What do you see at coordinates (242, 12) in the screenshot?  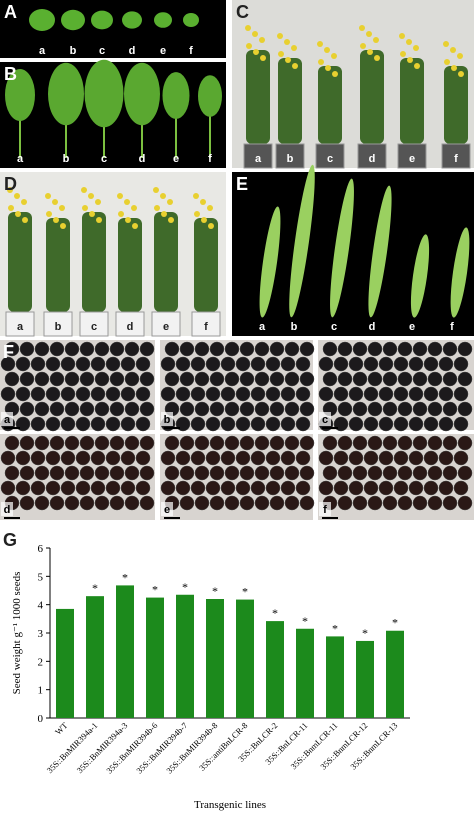 I see `panel-letter: C` at bounding box center [242, 12].